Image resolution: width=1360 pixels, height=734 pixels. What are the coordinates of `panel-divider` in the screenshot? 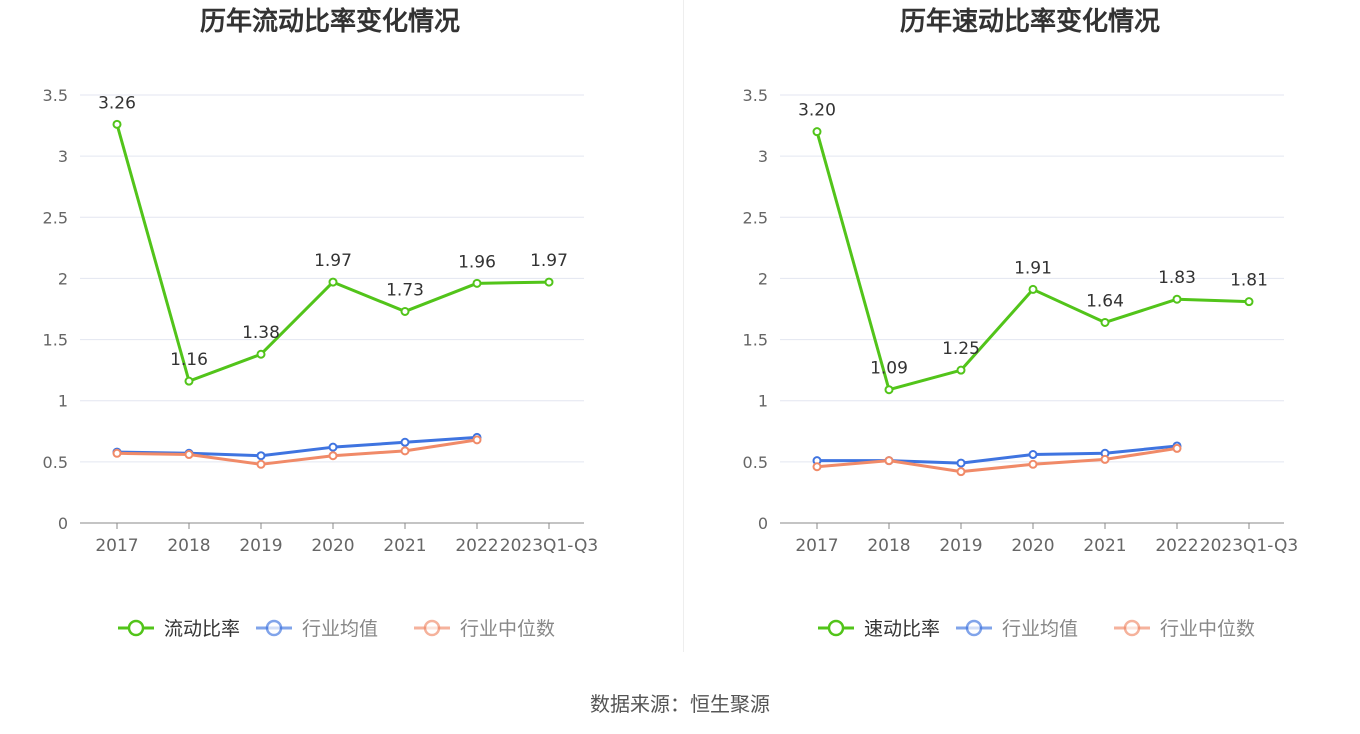 It's located at (683, 326).